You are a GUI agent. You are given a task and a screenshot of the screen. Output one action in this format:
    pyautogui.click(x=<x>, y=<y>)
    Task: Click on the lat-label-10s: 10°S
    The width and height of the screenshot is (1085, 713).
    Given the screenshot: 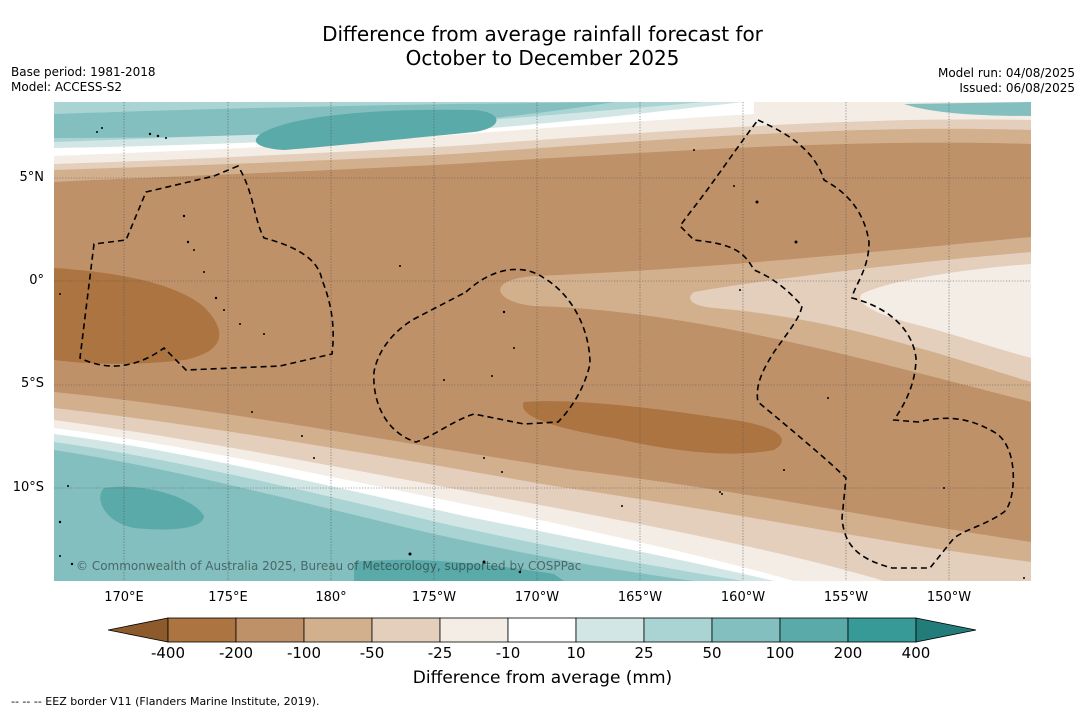 What is the action you would take?
    pyautogui.click(x=28, y=487)
    